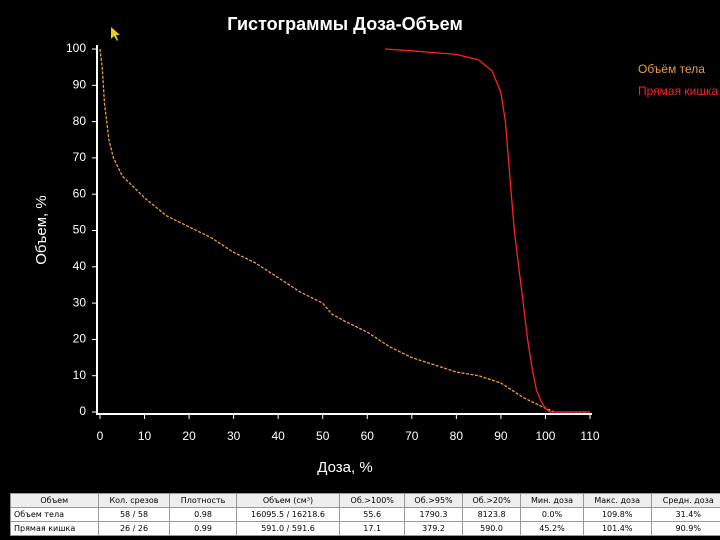  I want to click on y-tick-label: 60, so click(80, 193).